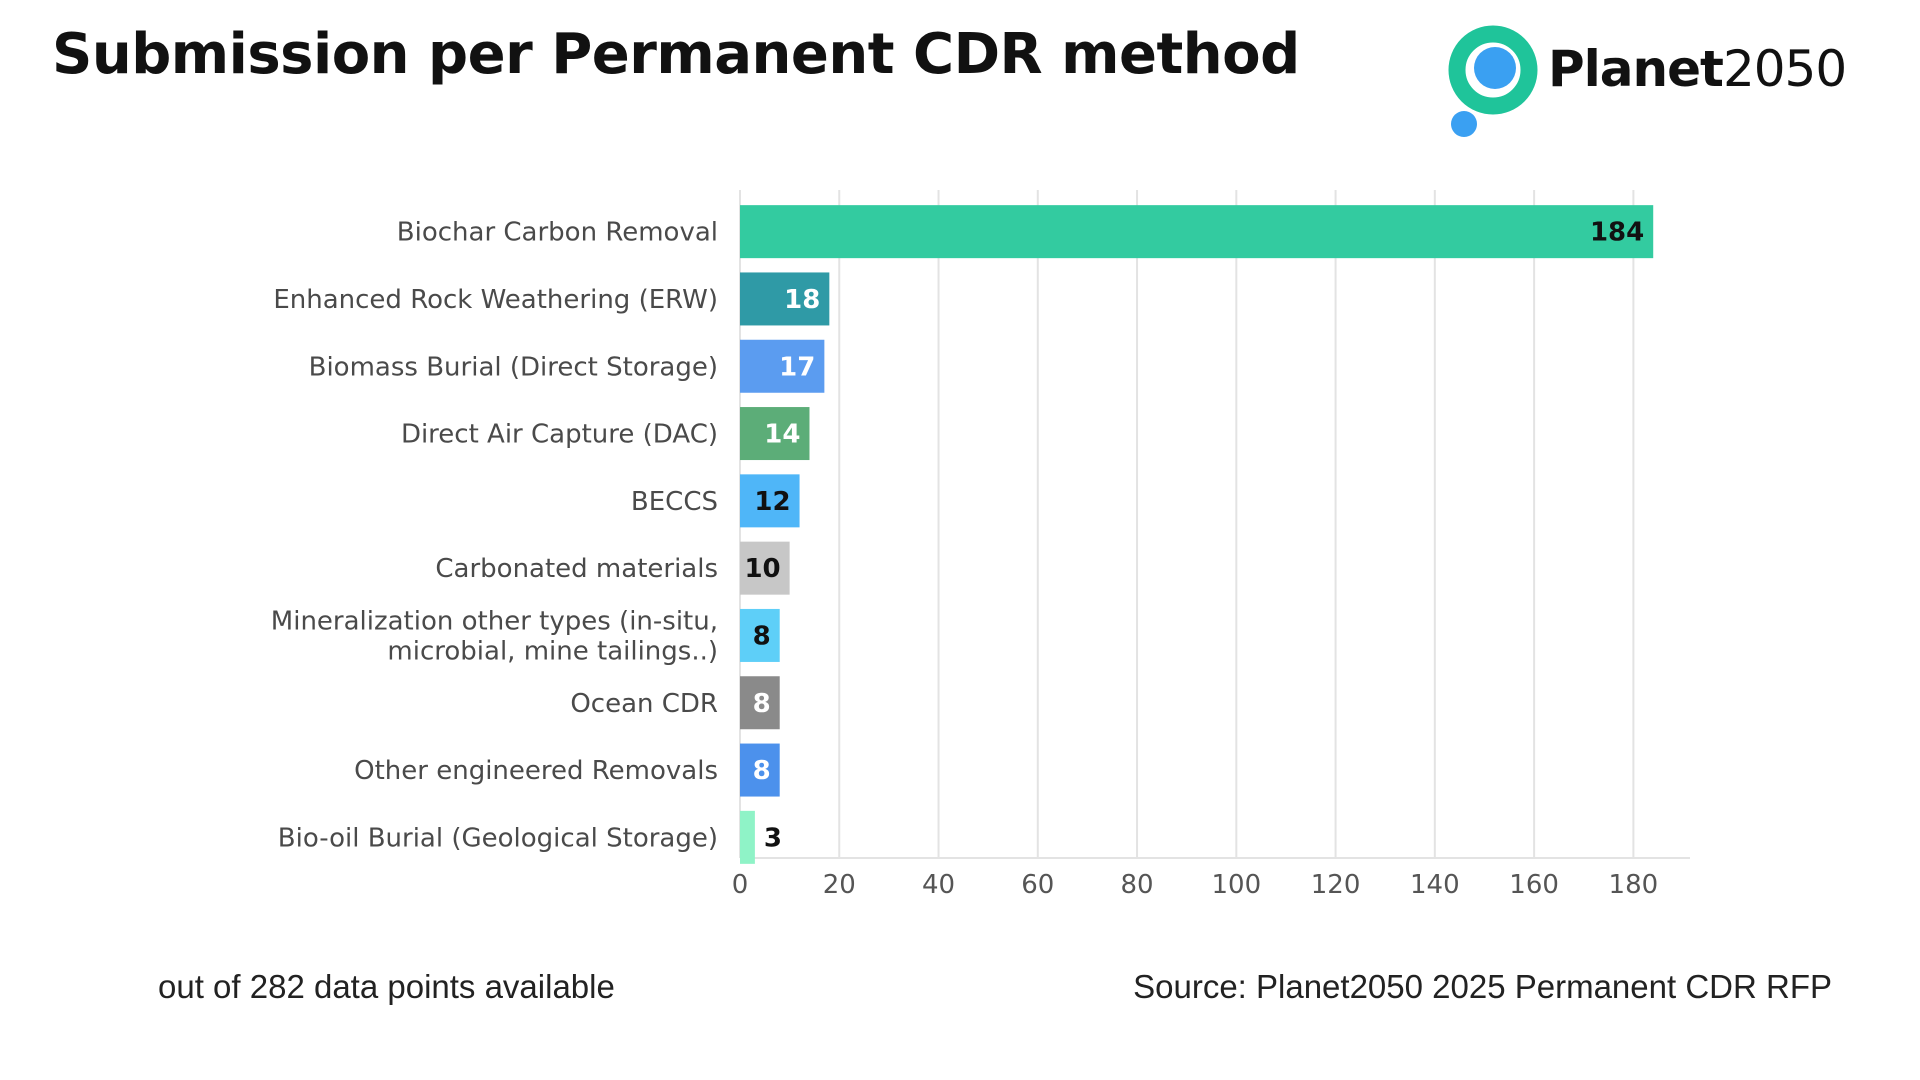  I want to click on value-label: 12, so click(772, 502).